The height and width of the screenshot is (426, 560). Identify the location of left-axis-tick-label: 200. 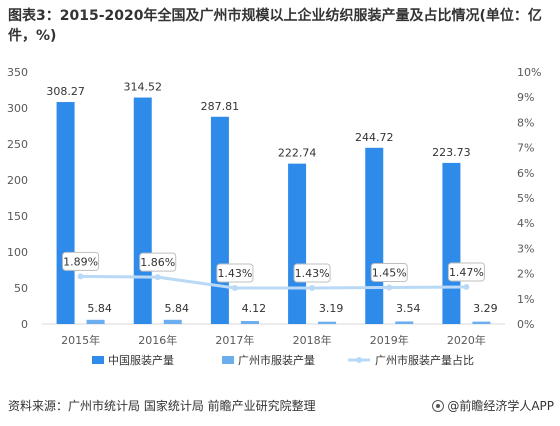
(17, 180).